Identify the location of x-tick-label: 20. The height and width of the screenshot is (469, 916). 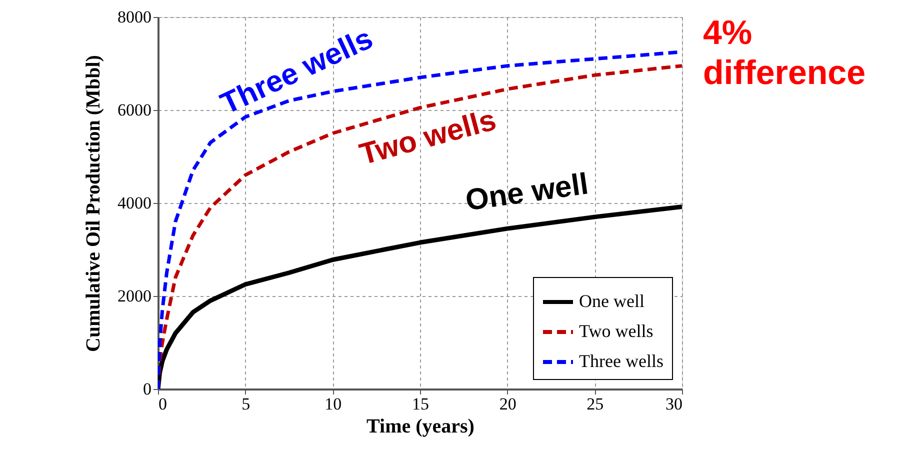
(507, 404).